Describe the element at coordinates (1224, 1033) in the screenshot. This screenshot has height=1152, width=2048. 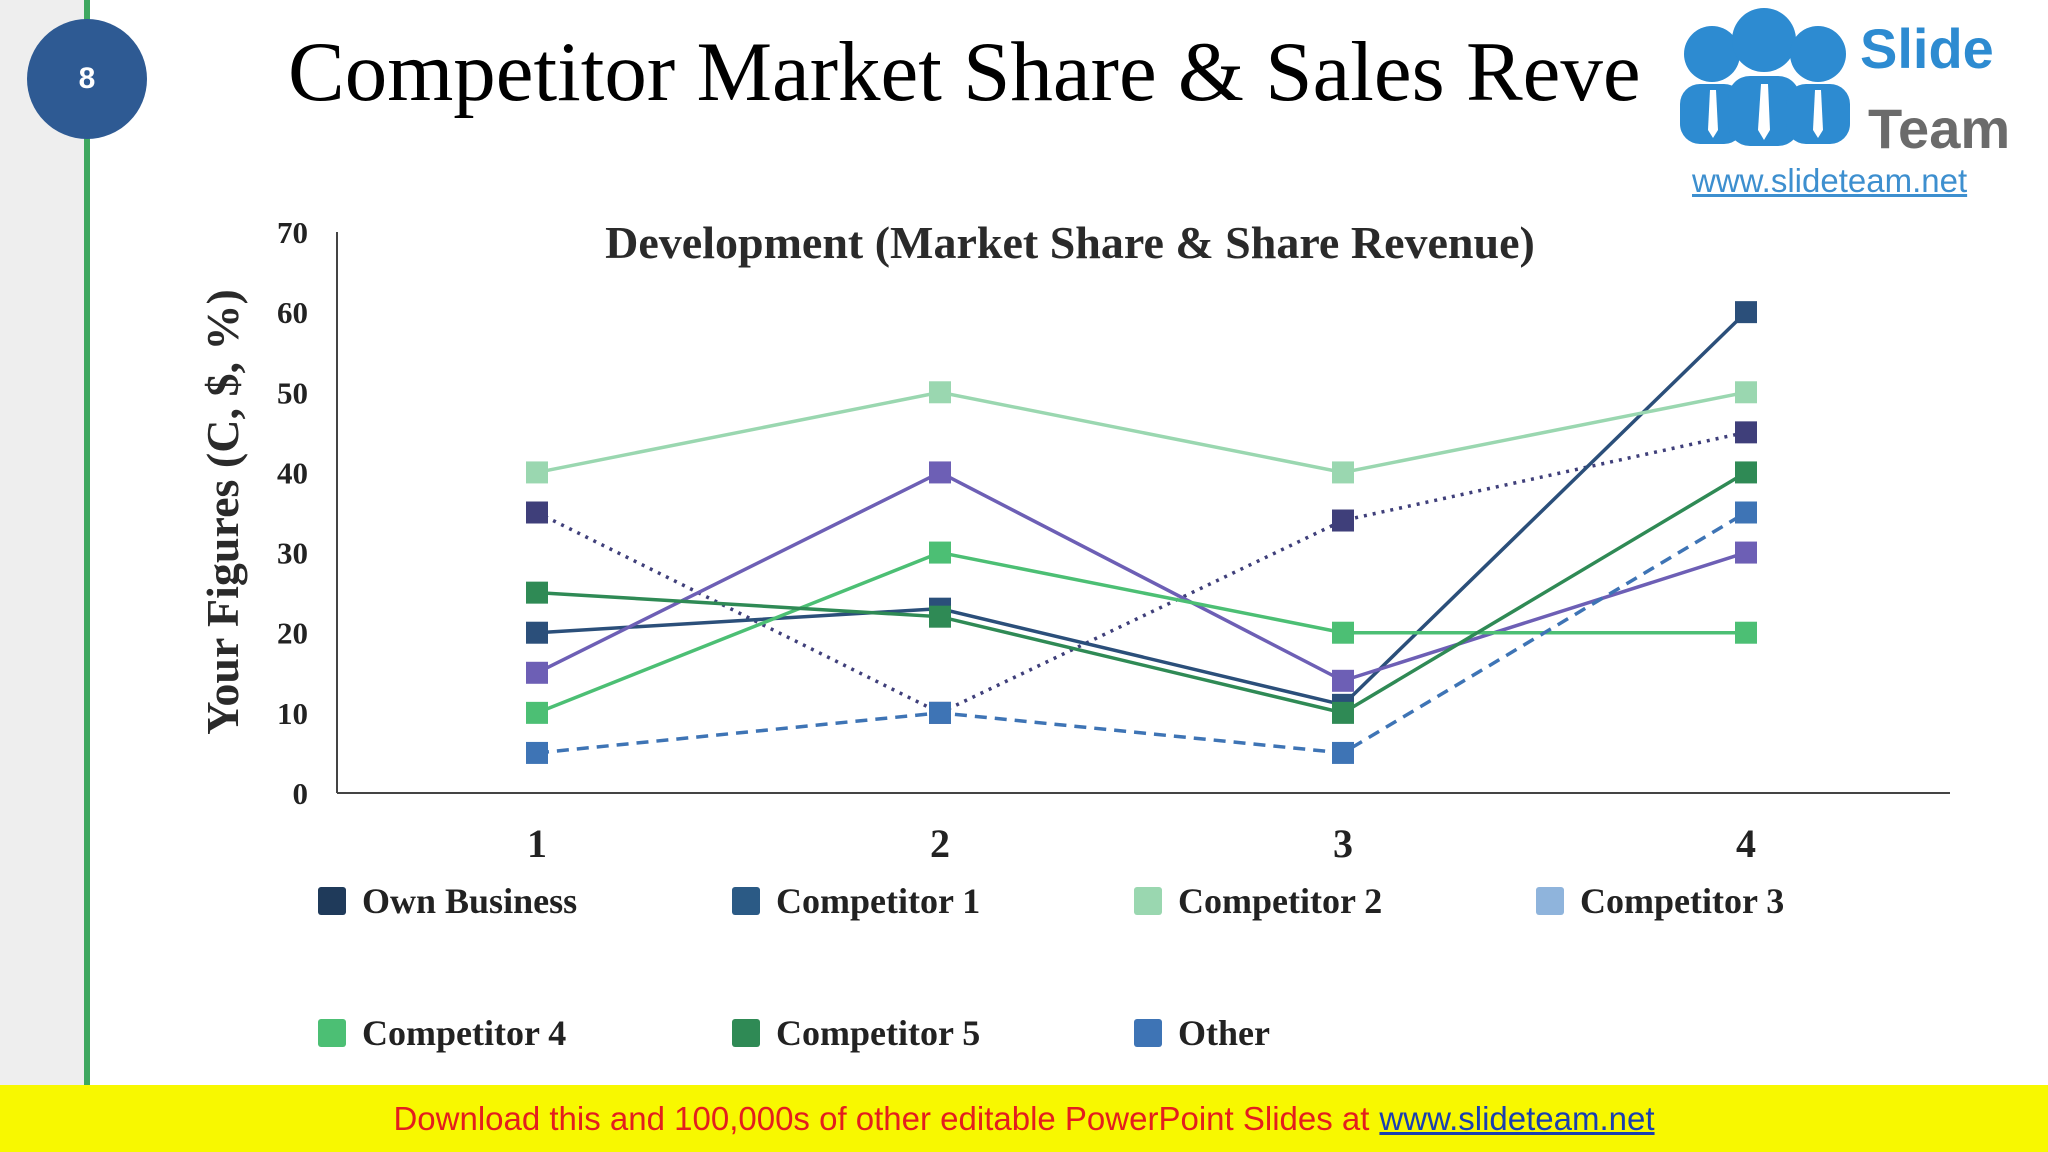
I see `legend-label: Other` at that location.